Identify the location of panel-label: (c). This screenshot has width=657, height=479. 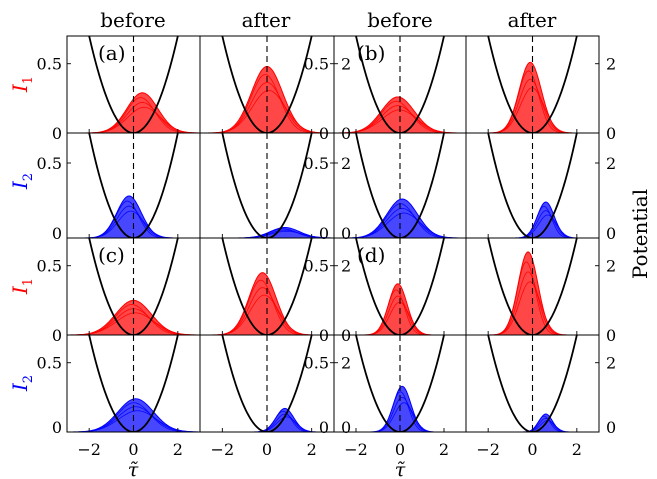
(111, 255).